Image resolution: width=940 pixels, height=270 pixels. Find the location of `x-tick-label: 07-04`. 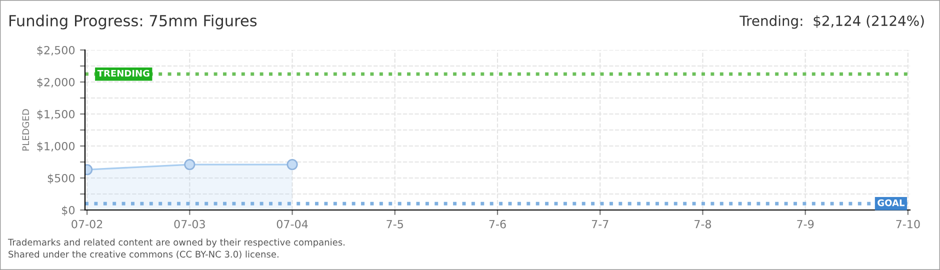

x-tick-label: 07-04 is located at coordinates (292, 224).